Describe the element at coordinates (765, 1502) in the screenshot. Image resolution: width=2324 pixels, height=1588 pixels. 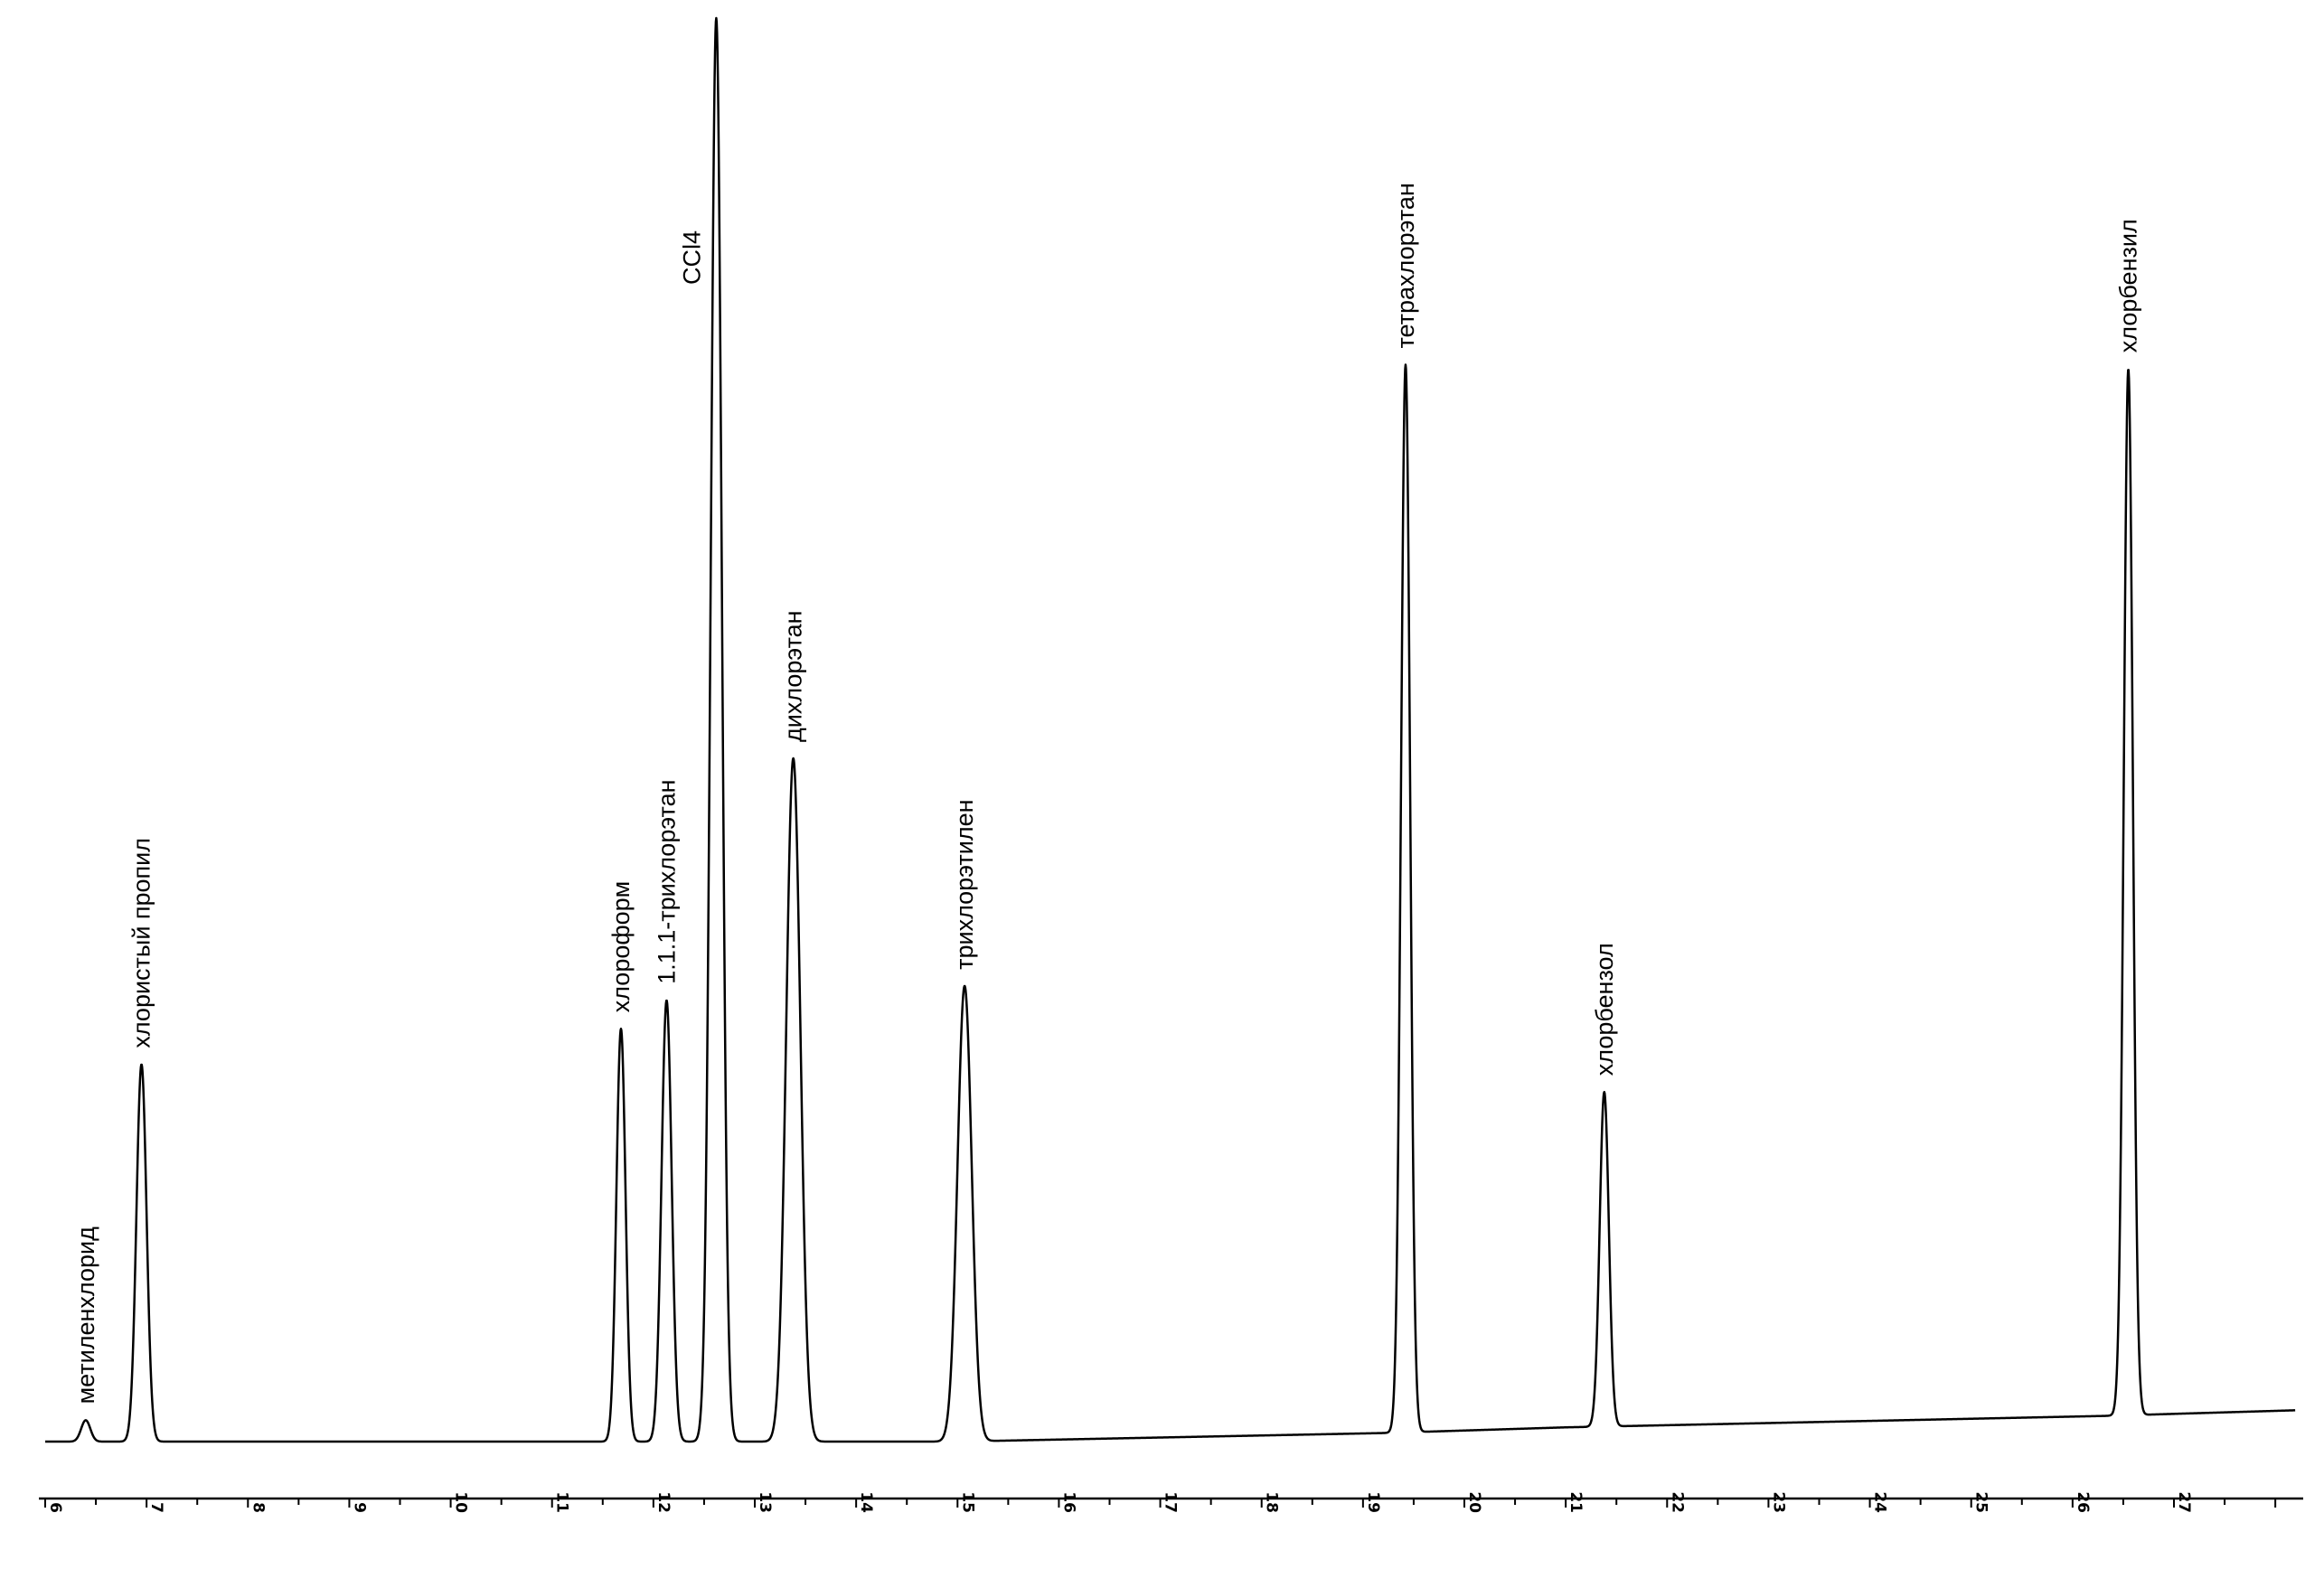
I see `x-tick-label: 13` at that location.